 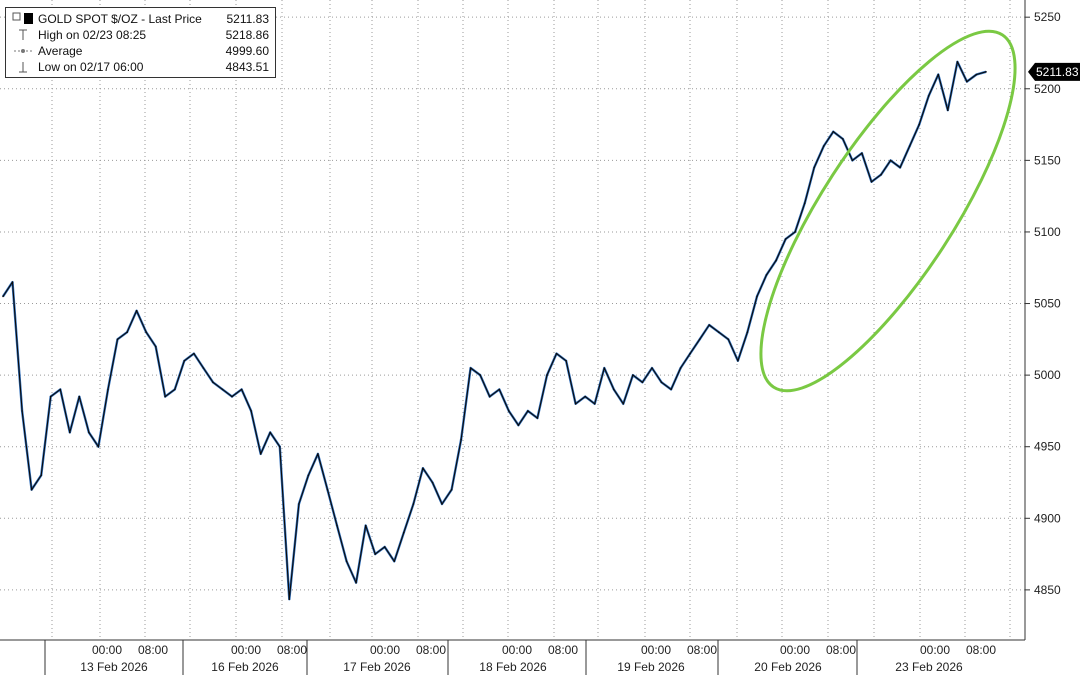 I want to click on last-price-tag-shape, so click(x=1054, y=71).